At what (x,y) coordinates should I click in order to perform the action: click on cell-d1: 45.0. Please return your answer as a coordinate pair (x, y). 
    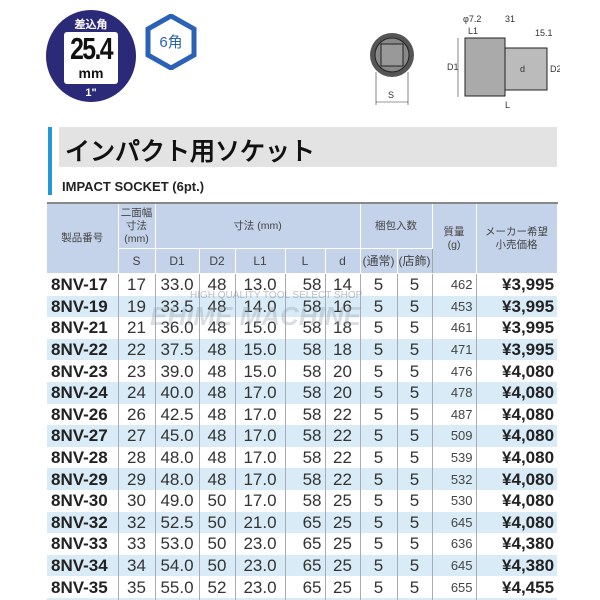
    Looking at the image, I should click on (176, 436).